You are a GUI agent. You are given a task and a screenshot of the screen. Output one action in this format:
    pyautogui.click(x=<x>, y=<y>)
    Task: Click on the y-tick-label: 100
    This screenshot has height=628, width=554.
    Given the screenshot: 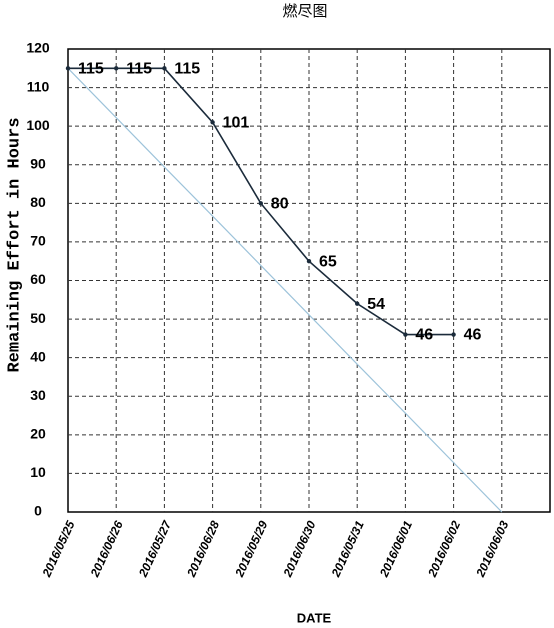 What is the action you would take?
    pyautogui.click(x=38, y=125)
    